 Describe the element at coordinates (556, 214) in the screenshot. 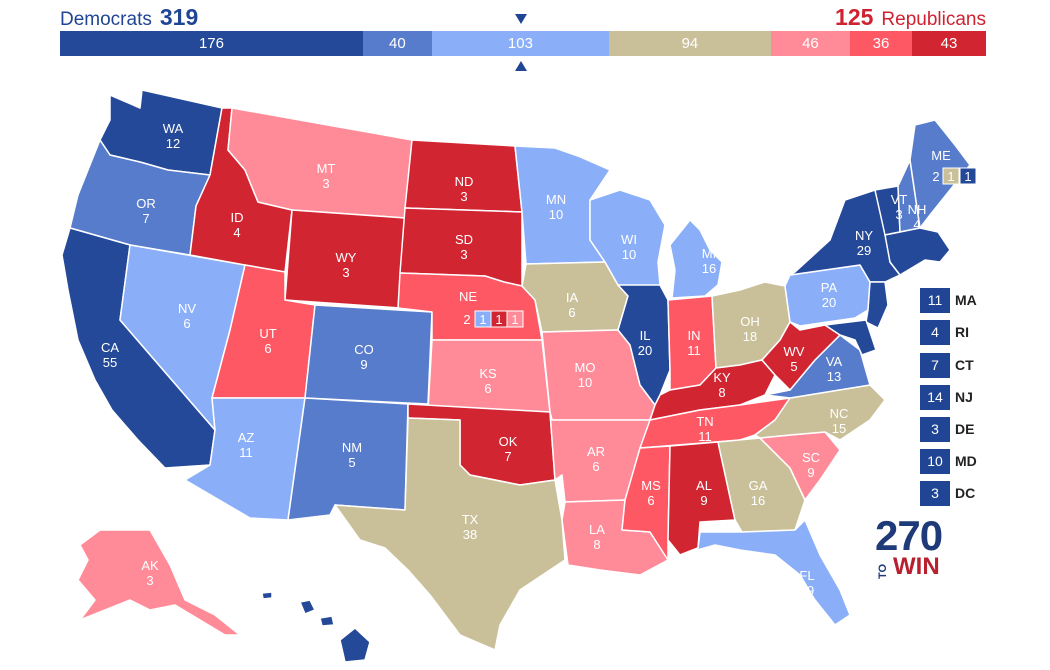

I see `state-label-mn-ev: 10` at that location.